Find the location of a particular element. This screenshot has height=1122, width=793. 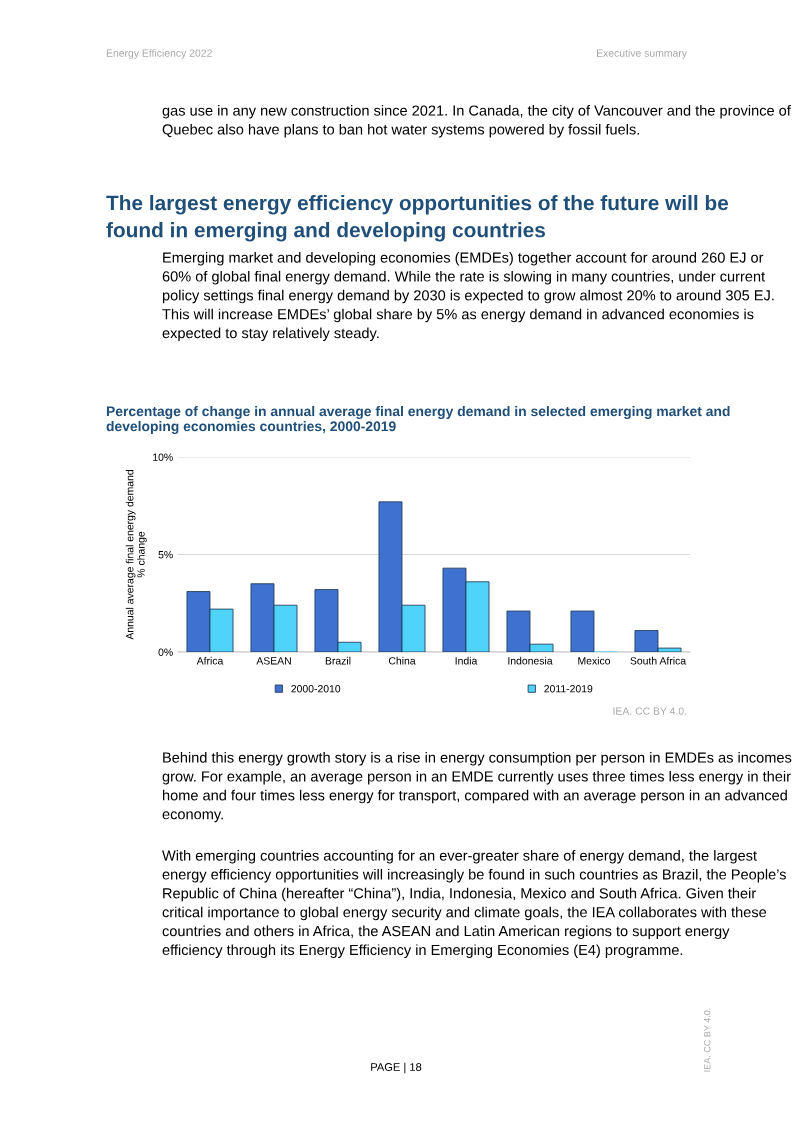

x-tick-label: South Africa is located at coordinates (658, 660).